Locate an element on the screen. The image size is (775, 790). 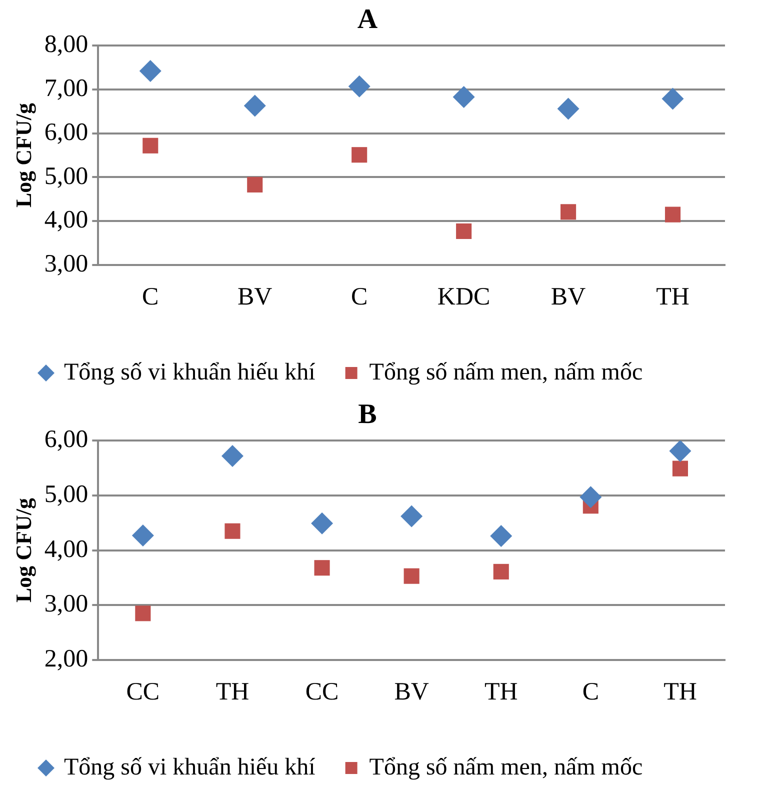
y-tick-label: 7,00 is located at coordinates (66, 88).